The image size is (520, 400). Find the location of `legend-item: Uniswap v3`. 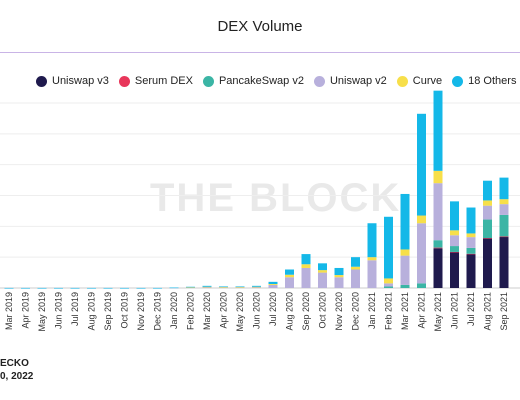

legend-item: Uniswap v3 is located at coordinates (72, 81).